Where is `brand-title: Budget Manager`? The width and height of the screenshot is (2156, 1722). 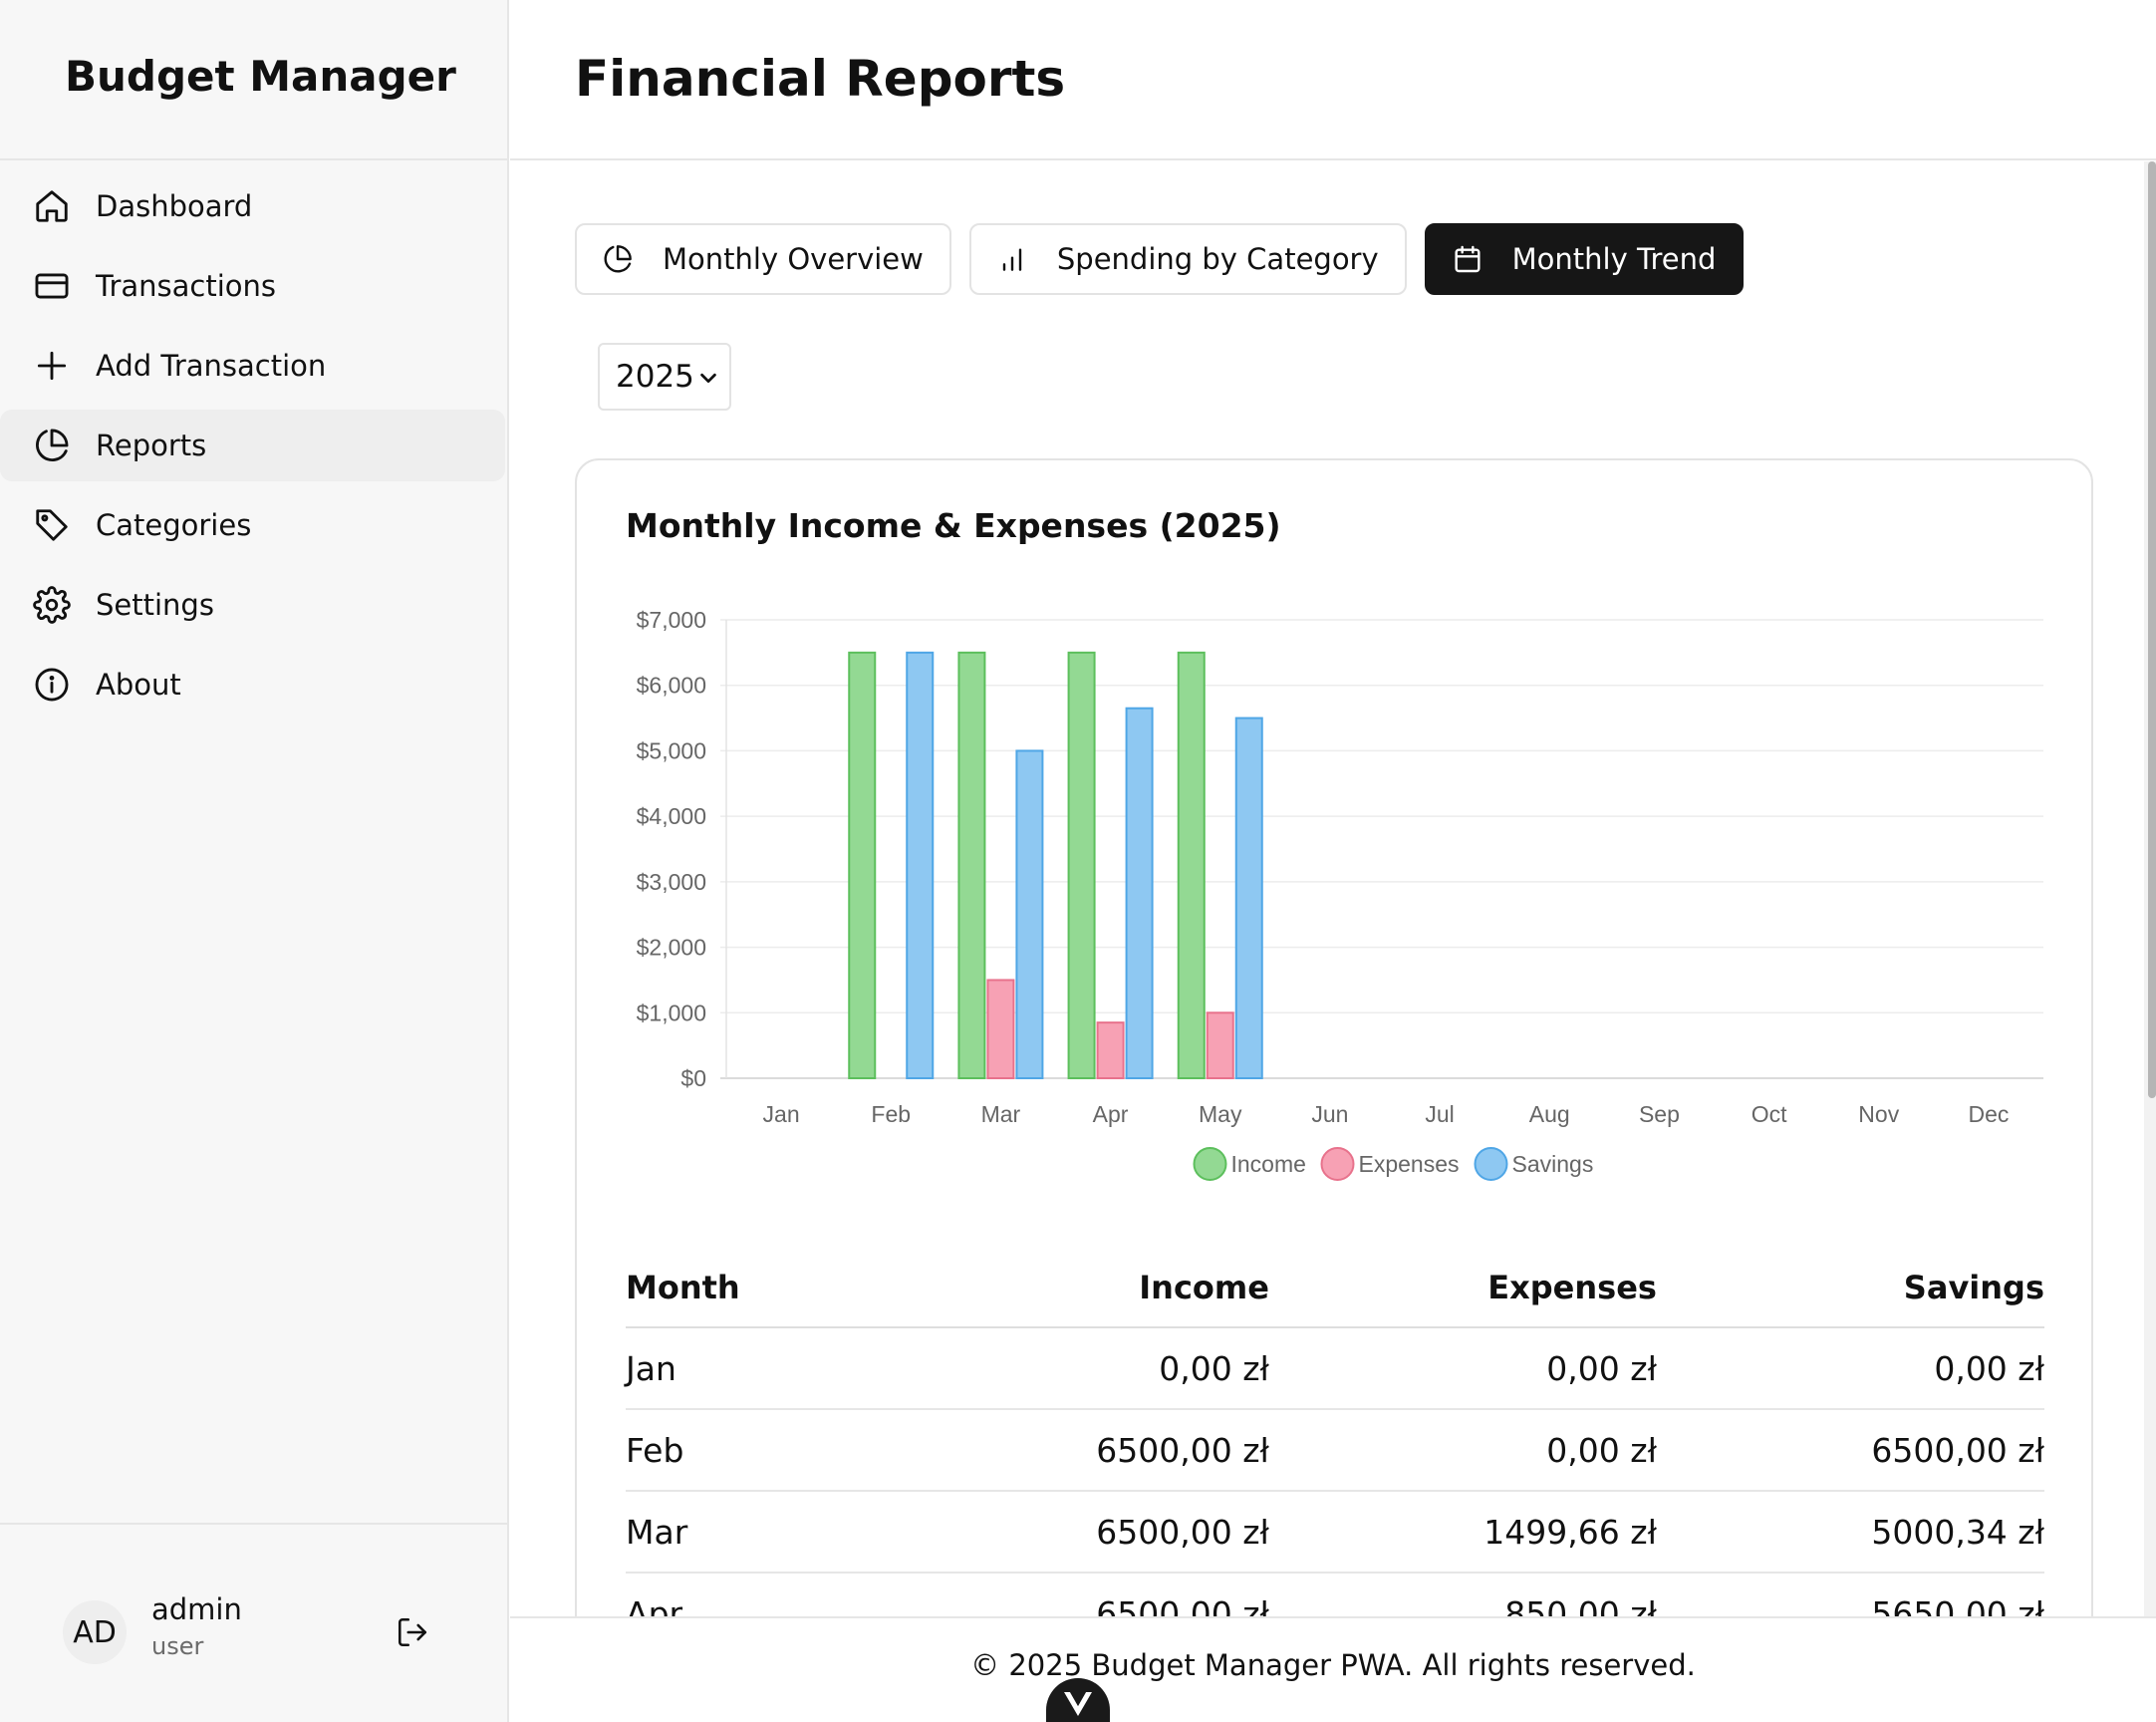 brand-title: Budget Manager is located at coordinates (253, 80).